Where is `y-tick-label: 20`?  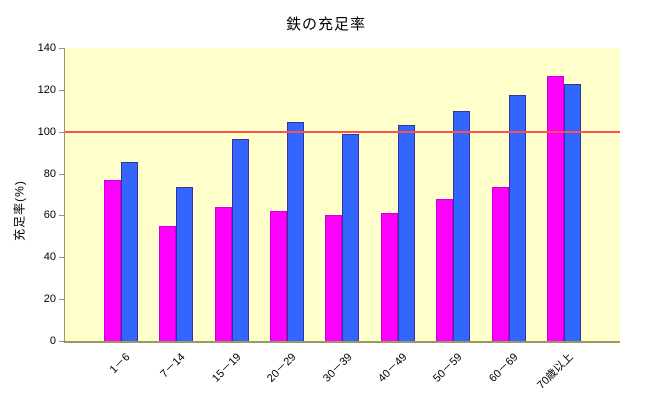
y-tick-label: 20 is located at coordinates (49, 299).